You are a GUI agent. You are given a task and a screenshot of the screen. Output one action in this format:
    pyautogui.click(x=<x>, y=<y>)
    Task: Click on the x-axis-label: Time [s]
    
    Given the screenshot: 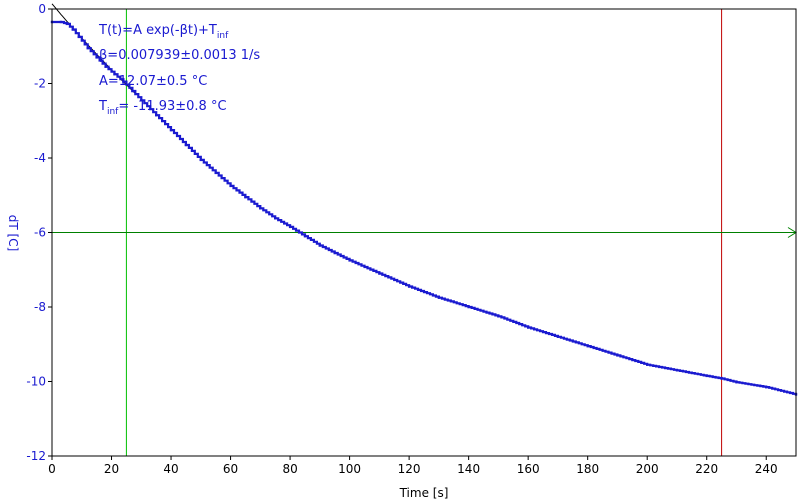 What is the action you would take?
    pyautogui.click(x=424, y=493)
    